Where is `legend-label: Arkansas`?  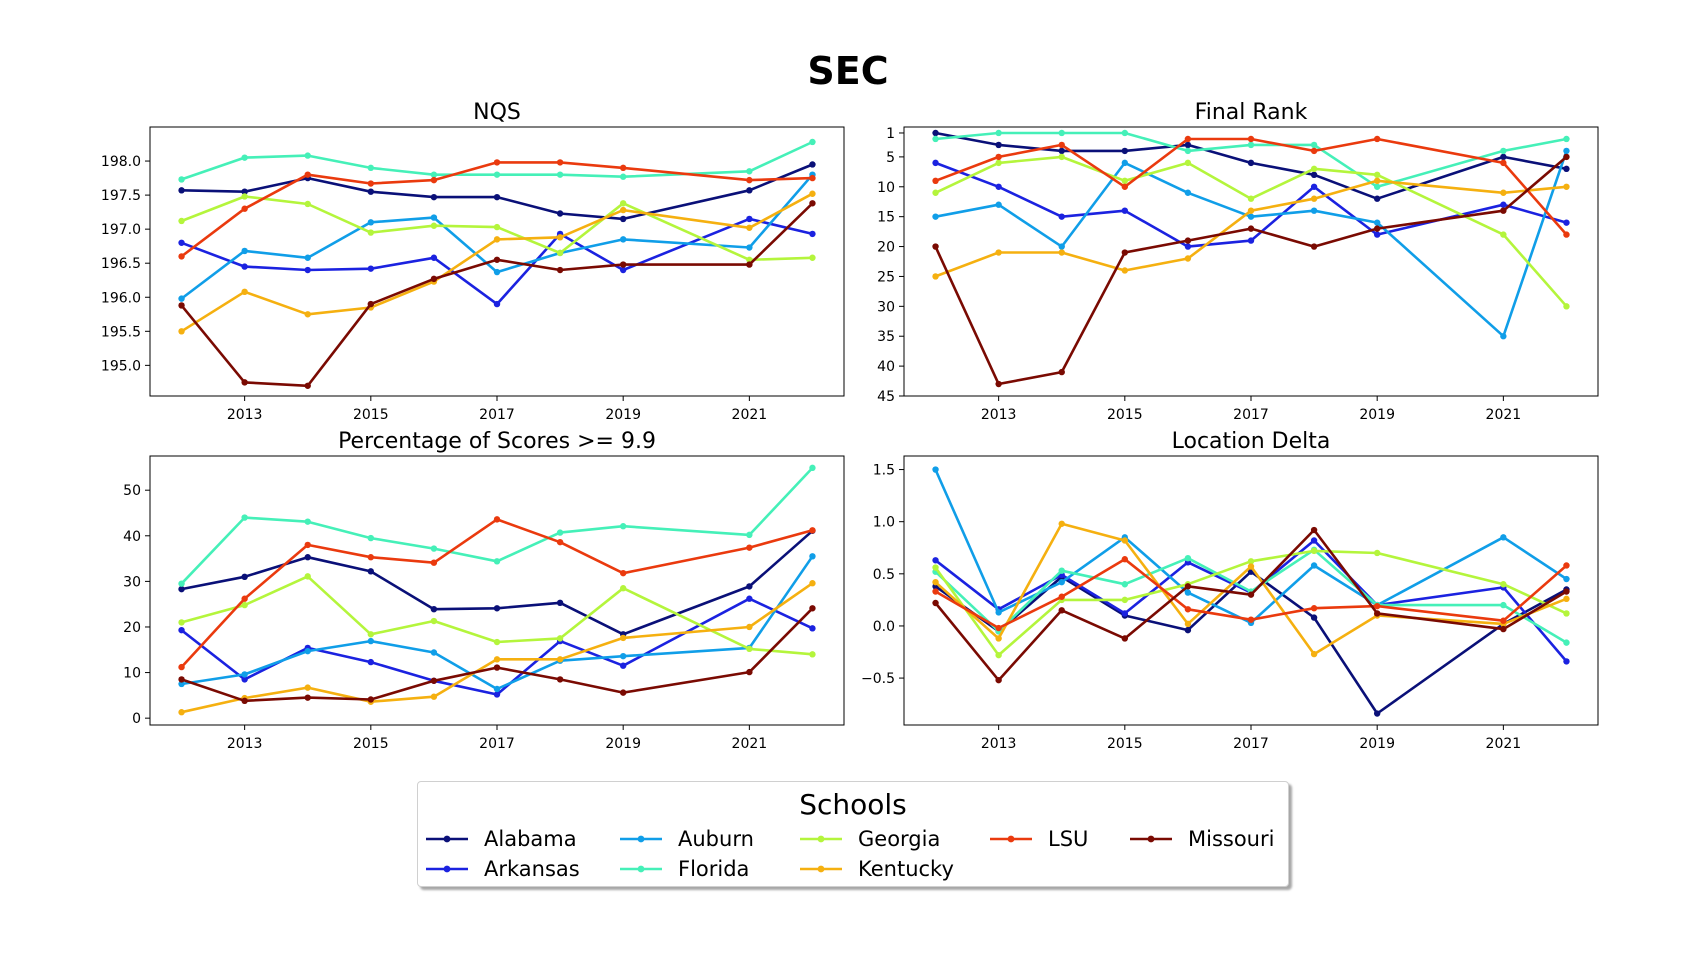
legend-label: Arkansas is located at coordinates (532, 869).